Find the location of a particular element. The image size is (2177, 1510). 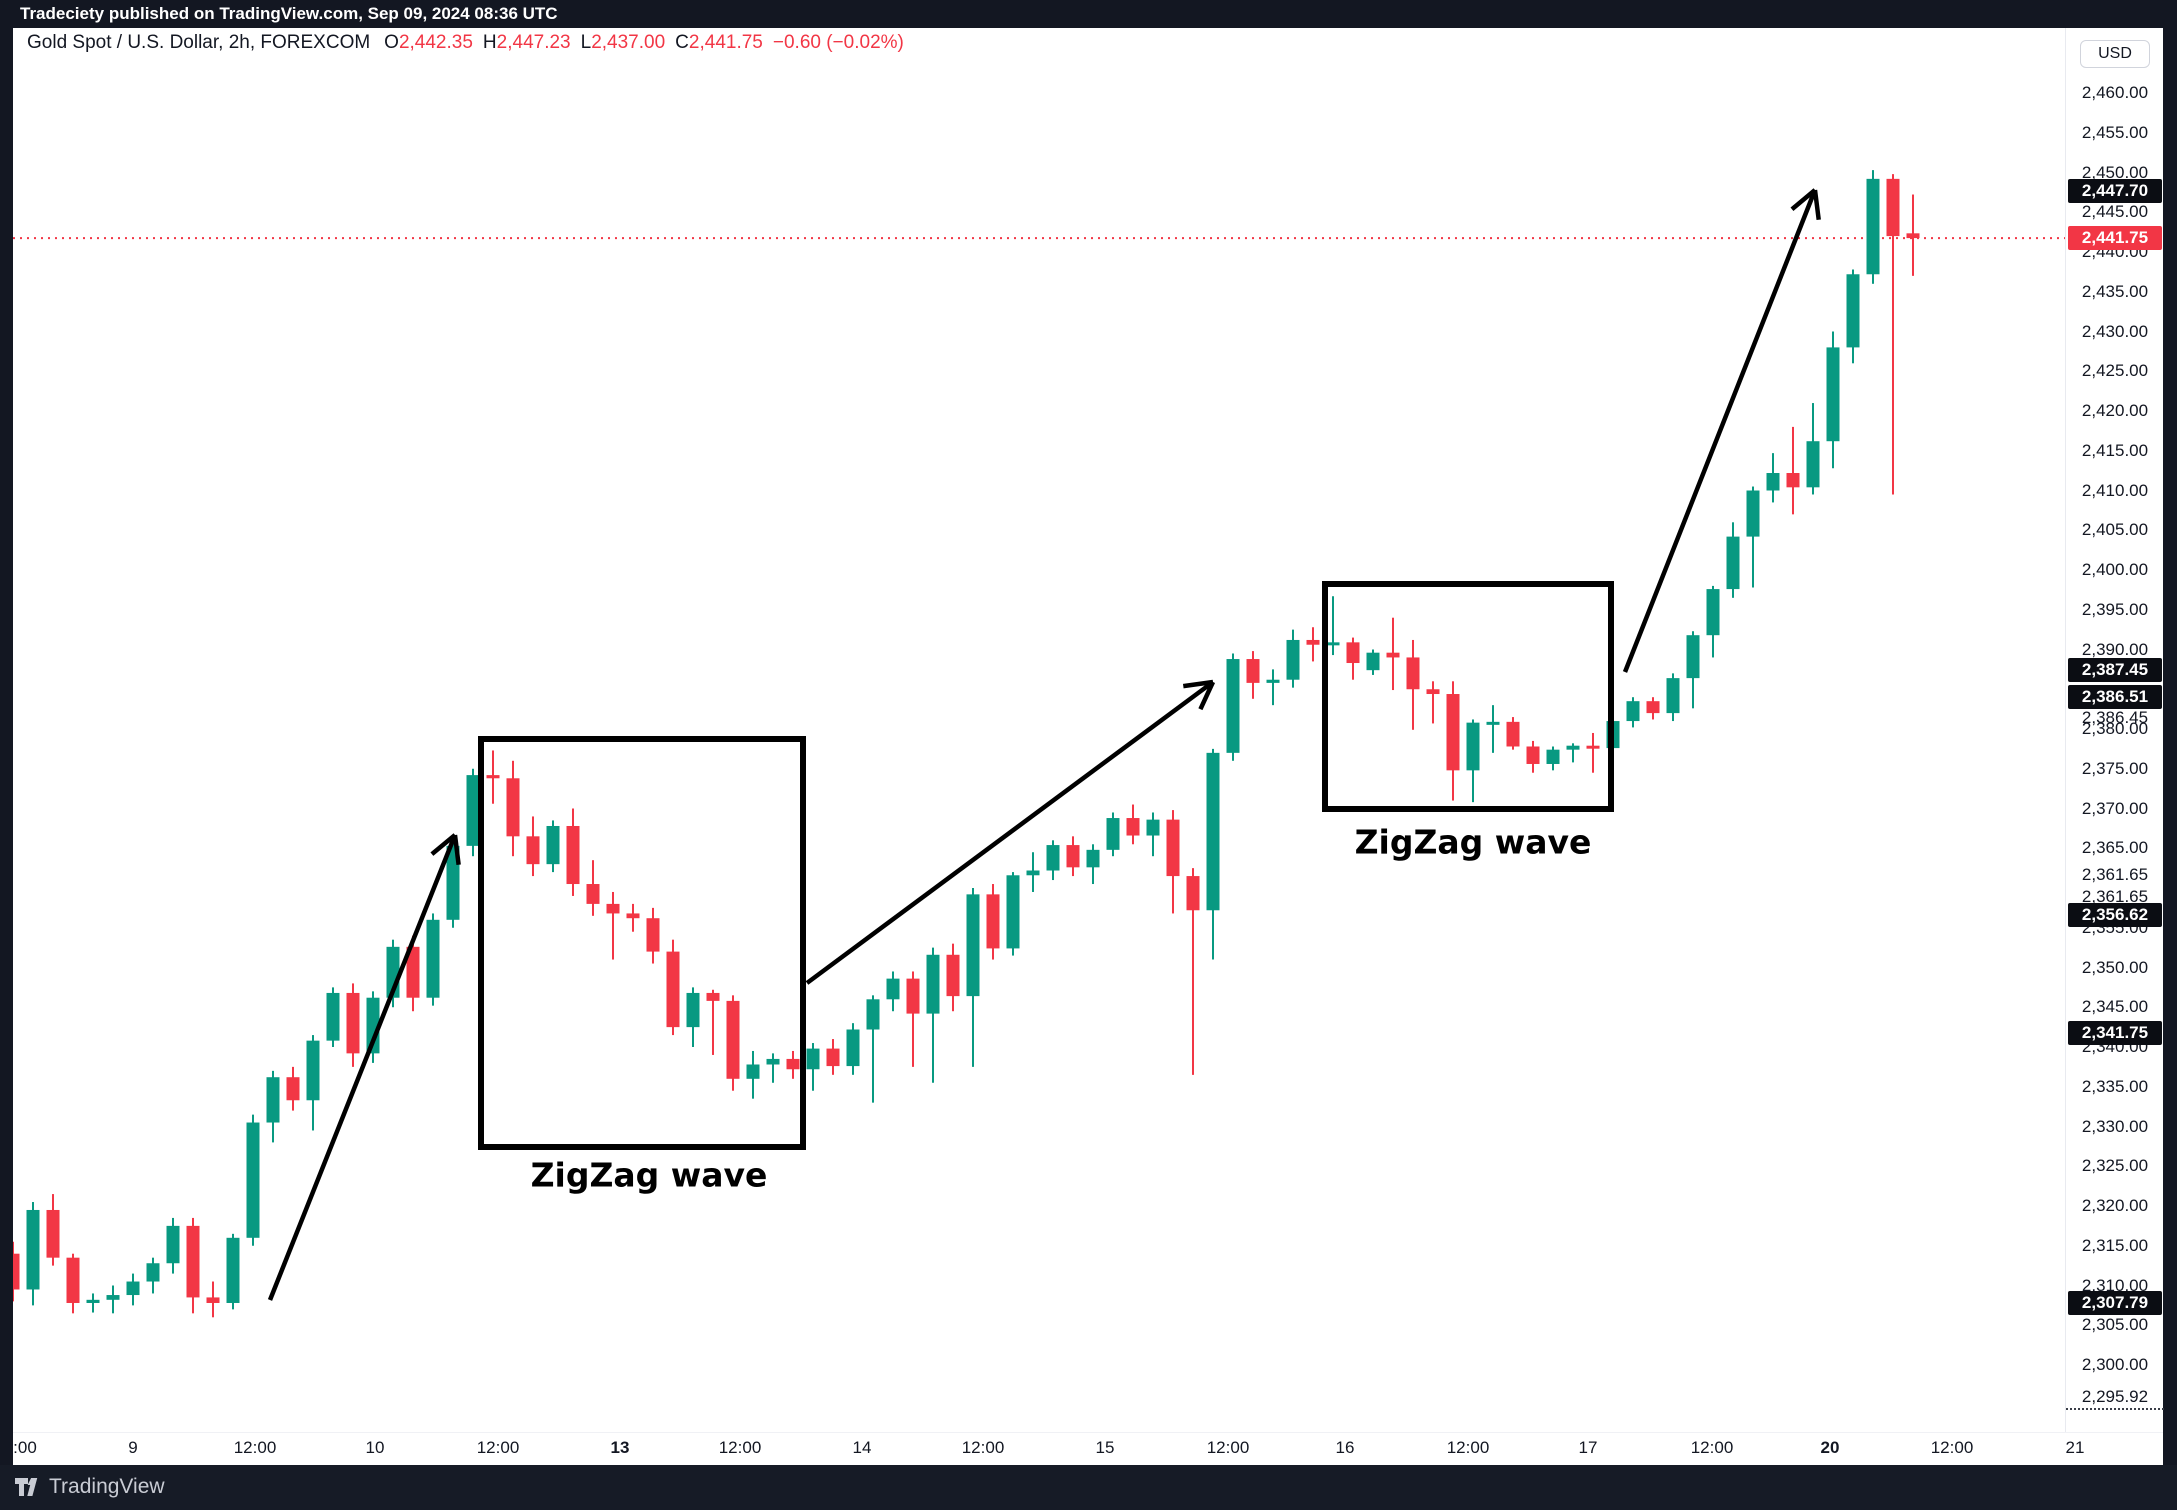

symbol-title: Gold Spot / U.S. Dollar, 2h, FOREXCOM is located at coordinates (199, 42).